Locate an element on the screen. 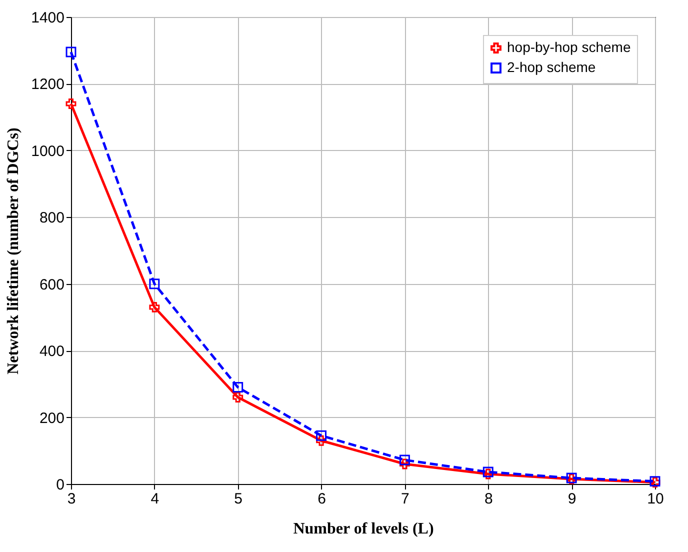  x-axis-title: Number of levels (L) is located at coordinates (363, 529).